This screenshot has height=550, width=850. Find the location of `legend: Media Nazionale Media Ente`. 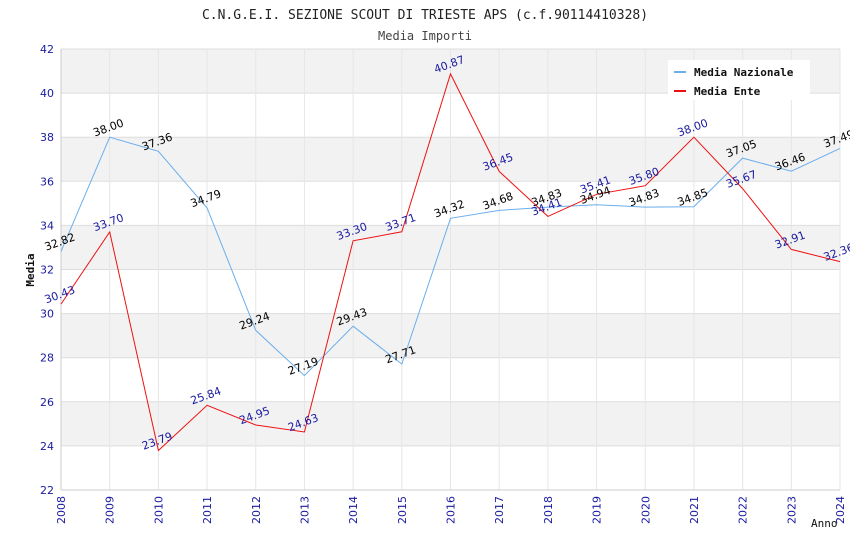

legend: Media Nazionale Media Ente is located at coordinates (739, 80).